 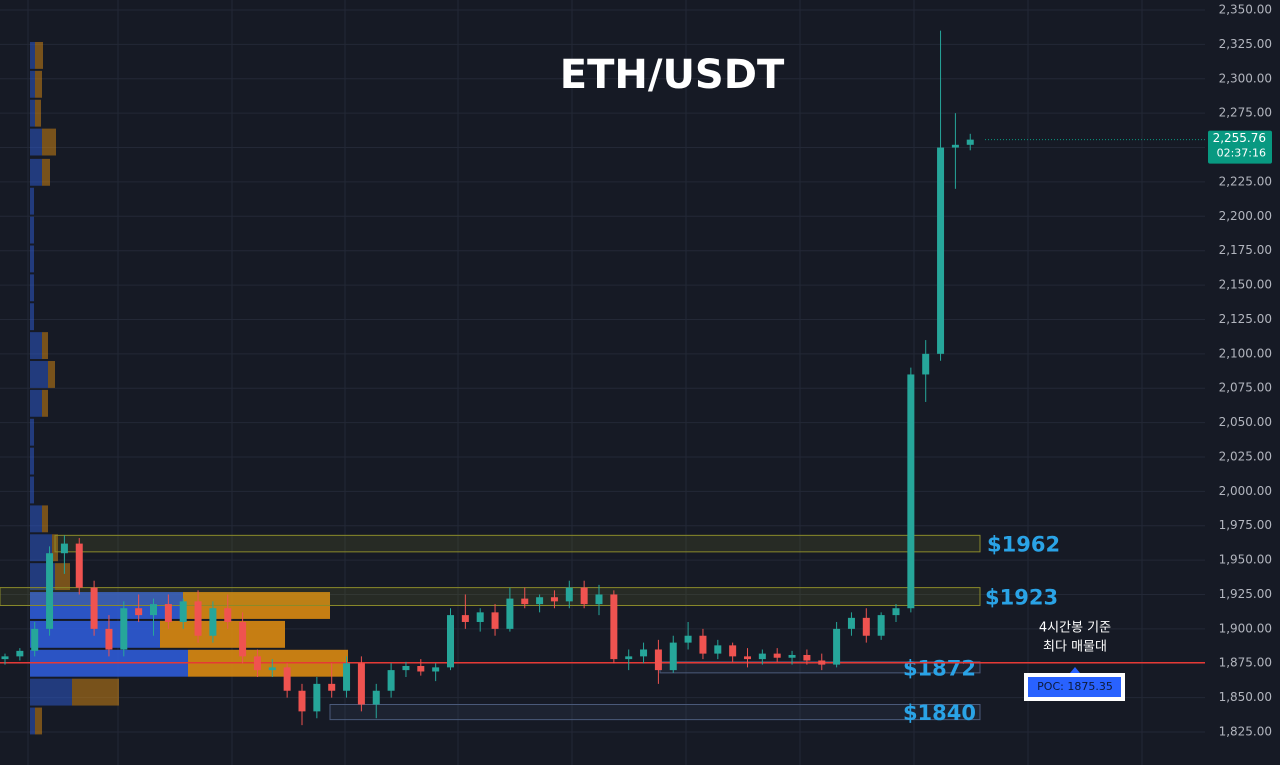 What do you see at coordinates (1245, 525) in the screenshot?
I see `y-tick-label: 1,975.00` at bounding box center [1245, 525].